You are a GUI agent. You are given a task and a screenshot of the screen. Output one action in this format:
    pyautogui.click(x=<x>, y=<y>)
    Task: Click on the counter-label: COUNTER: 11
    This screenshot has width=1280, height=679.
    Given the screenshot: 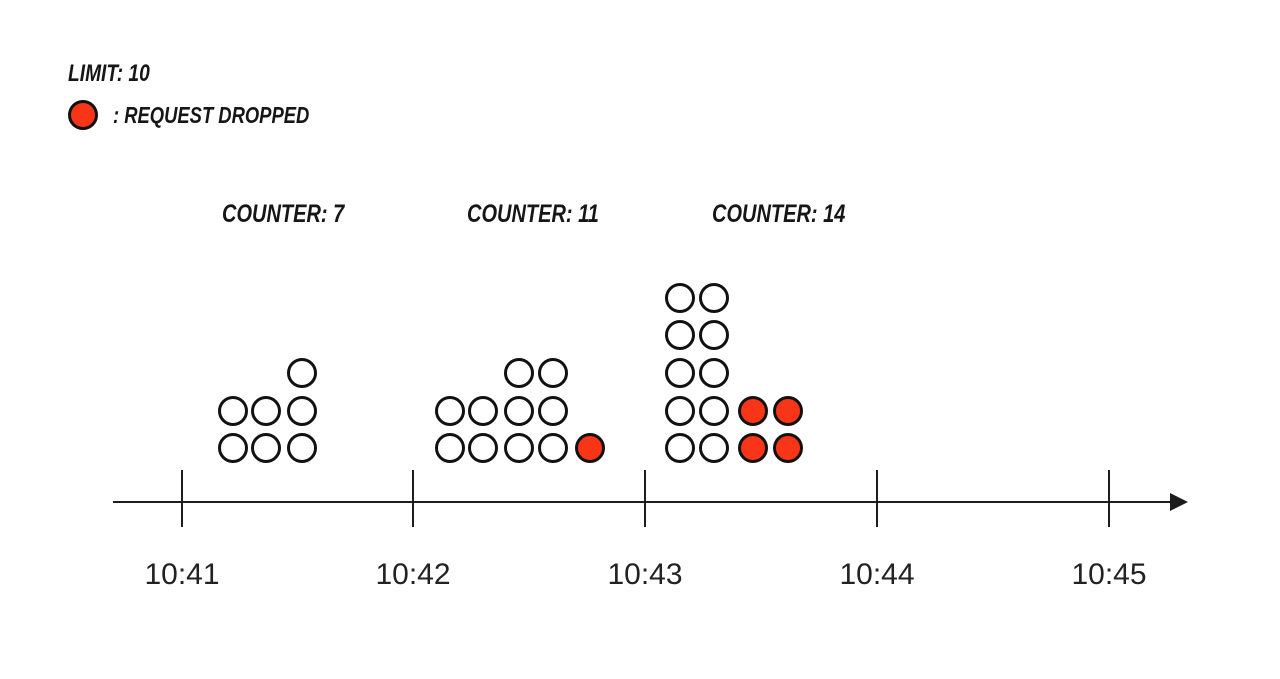 What is the action you would take?
    pyautogui.click(x=533, y=214)
    